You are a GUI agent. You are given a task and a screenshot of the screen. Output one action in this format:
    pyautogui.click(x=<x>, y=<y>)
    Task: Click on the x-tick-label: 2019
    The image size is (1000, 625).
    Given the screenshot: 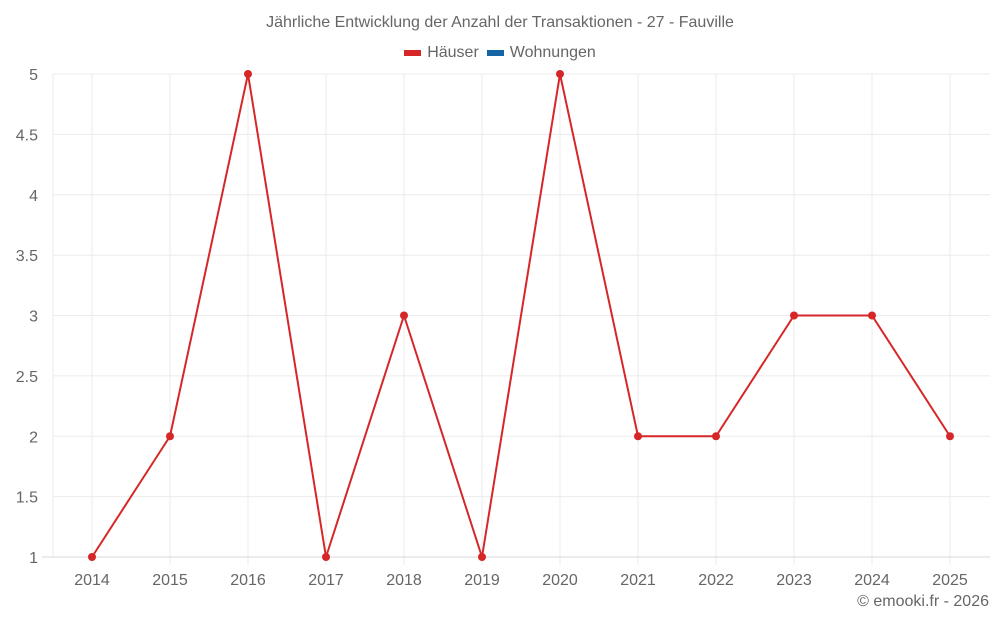 What is the action you would take?
    pyautogui.click(x=482, y=580)
    